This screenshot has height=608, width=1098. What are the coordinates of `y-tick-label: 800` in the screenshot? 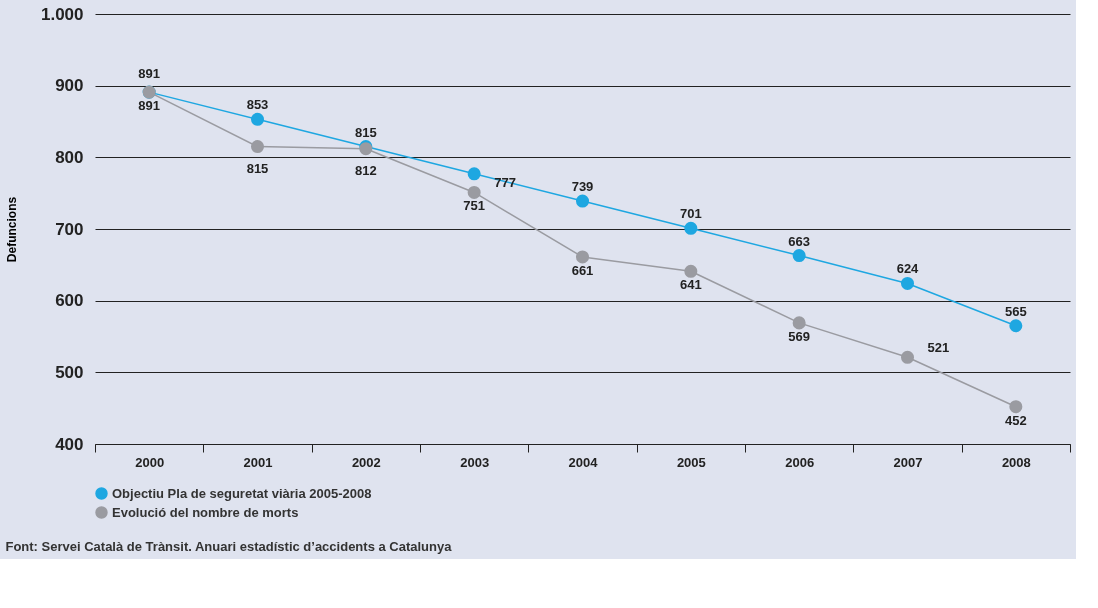 It's located at (69, 157).